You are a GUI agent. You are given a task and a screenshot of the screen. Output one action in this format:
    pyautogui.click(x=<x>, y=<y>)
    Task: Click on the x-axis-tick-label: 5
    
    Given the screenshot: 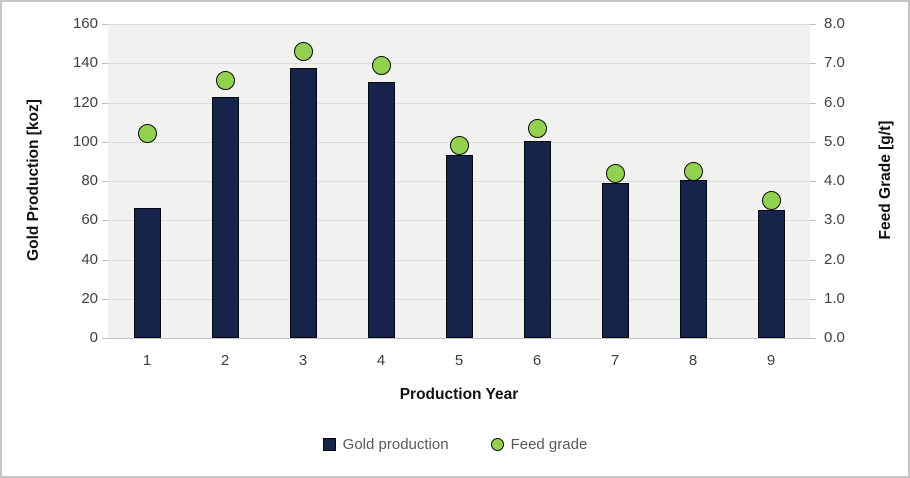 What is the action you would take?
    pyautogui.click(x=459, y=360)
    